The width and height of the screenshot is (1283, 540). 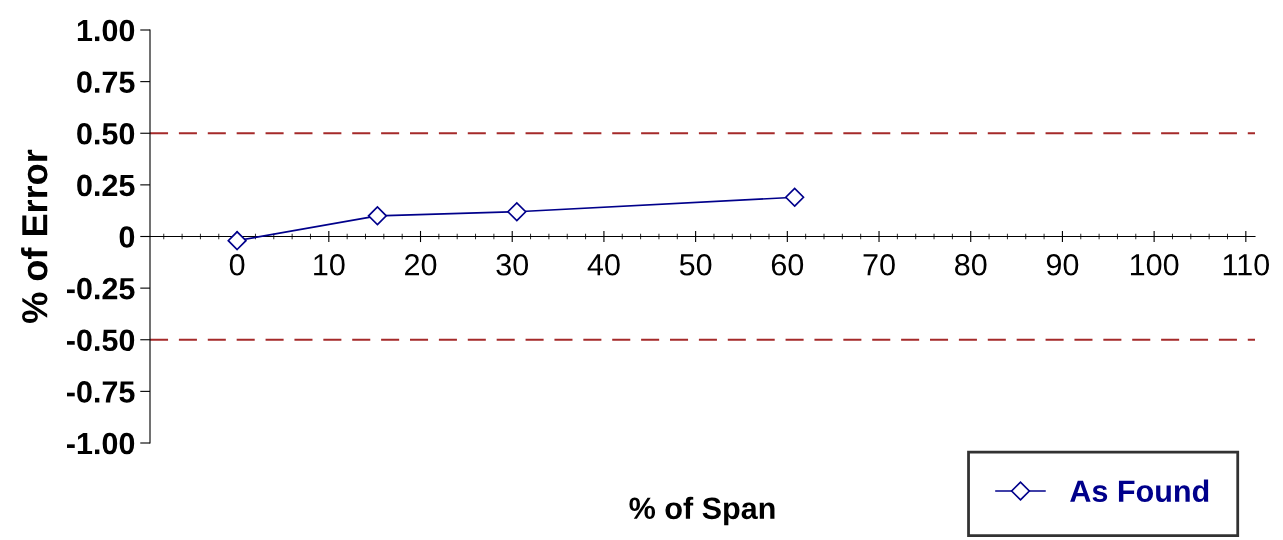 I want to click on x-tick-label: 110, so click(x=1246, y=264).